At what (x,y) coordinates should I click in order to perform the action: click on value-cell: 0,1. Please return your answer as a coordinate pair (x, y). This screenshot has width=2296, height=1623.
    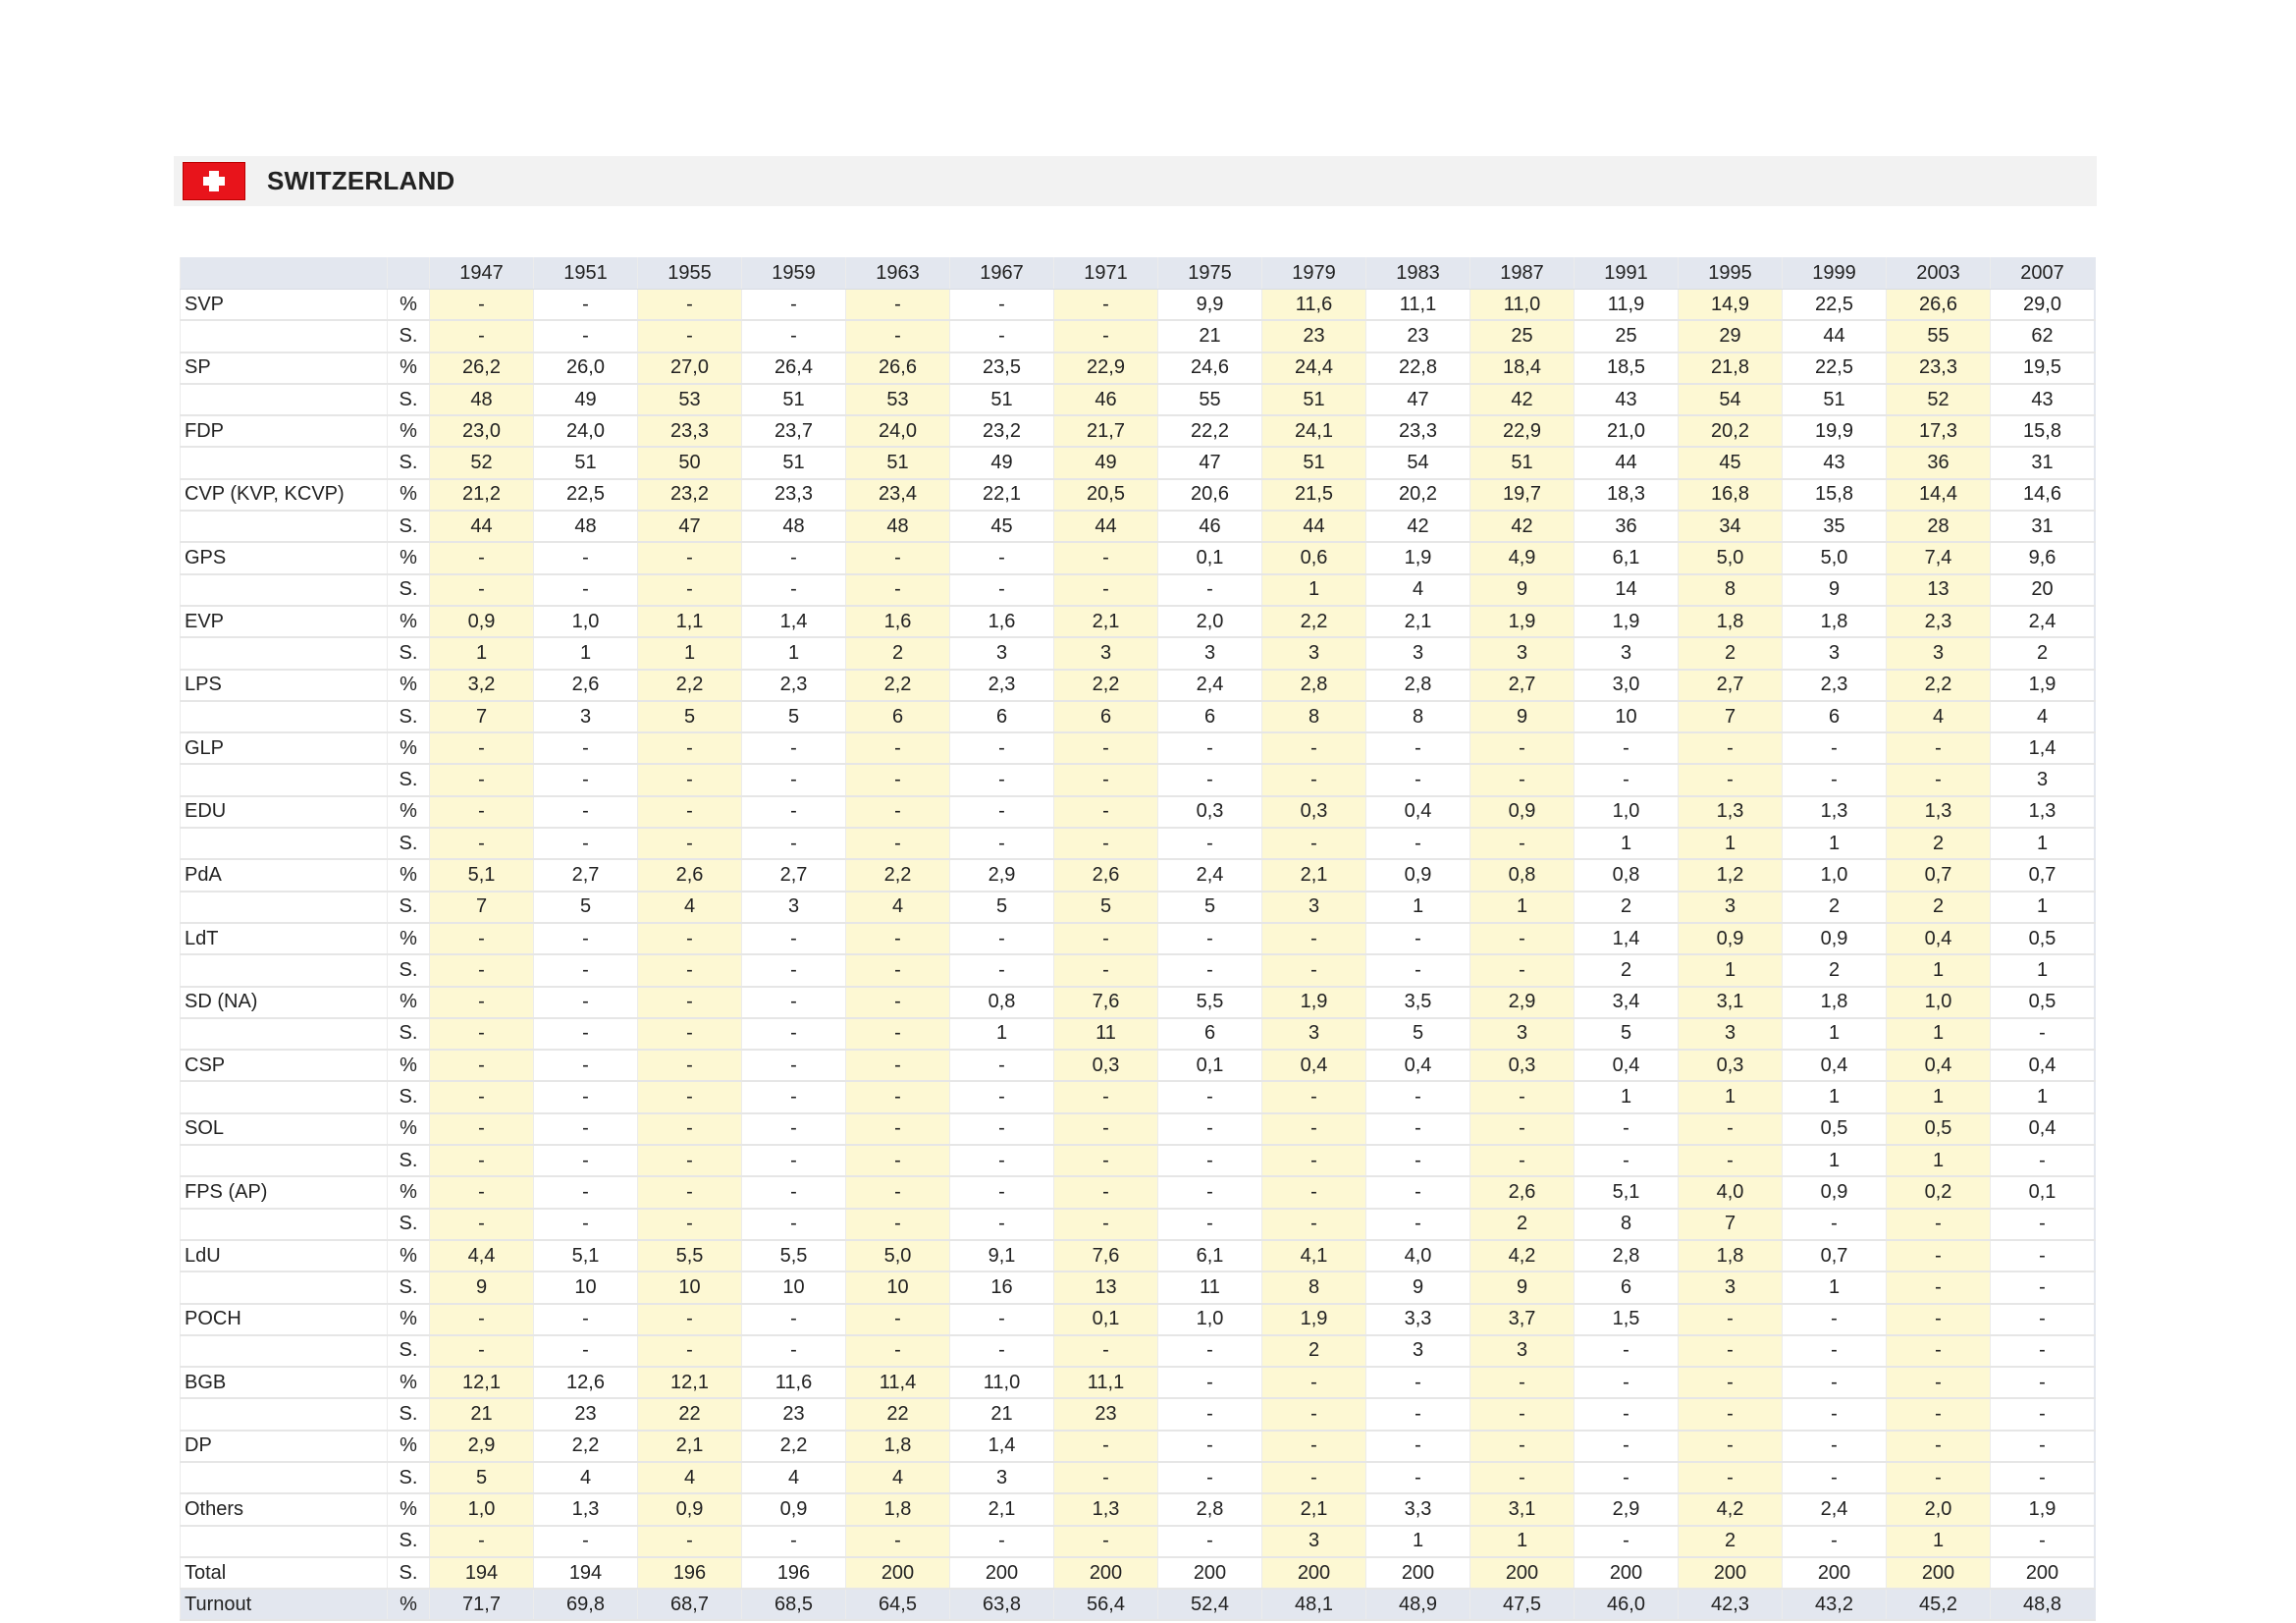
    Looking at the image, I should click on (2042, 1193).